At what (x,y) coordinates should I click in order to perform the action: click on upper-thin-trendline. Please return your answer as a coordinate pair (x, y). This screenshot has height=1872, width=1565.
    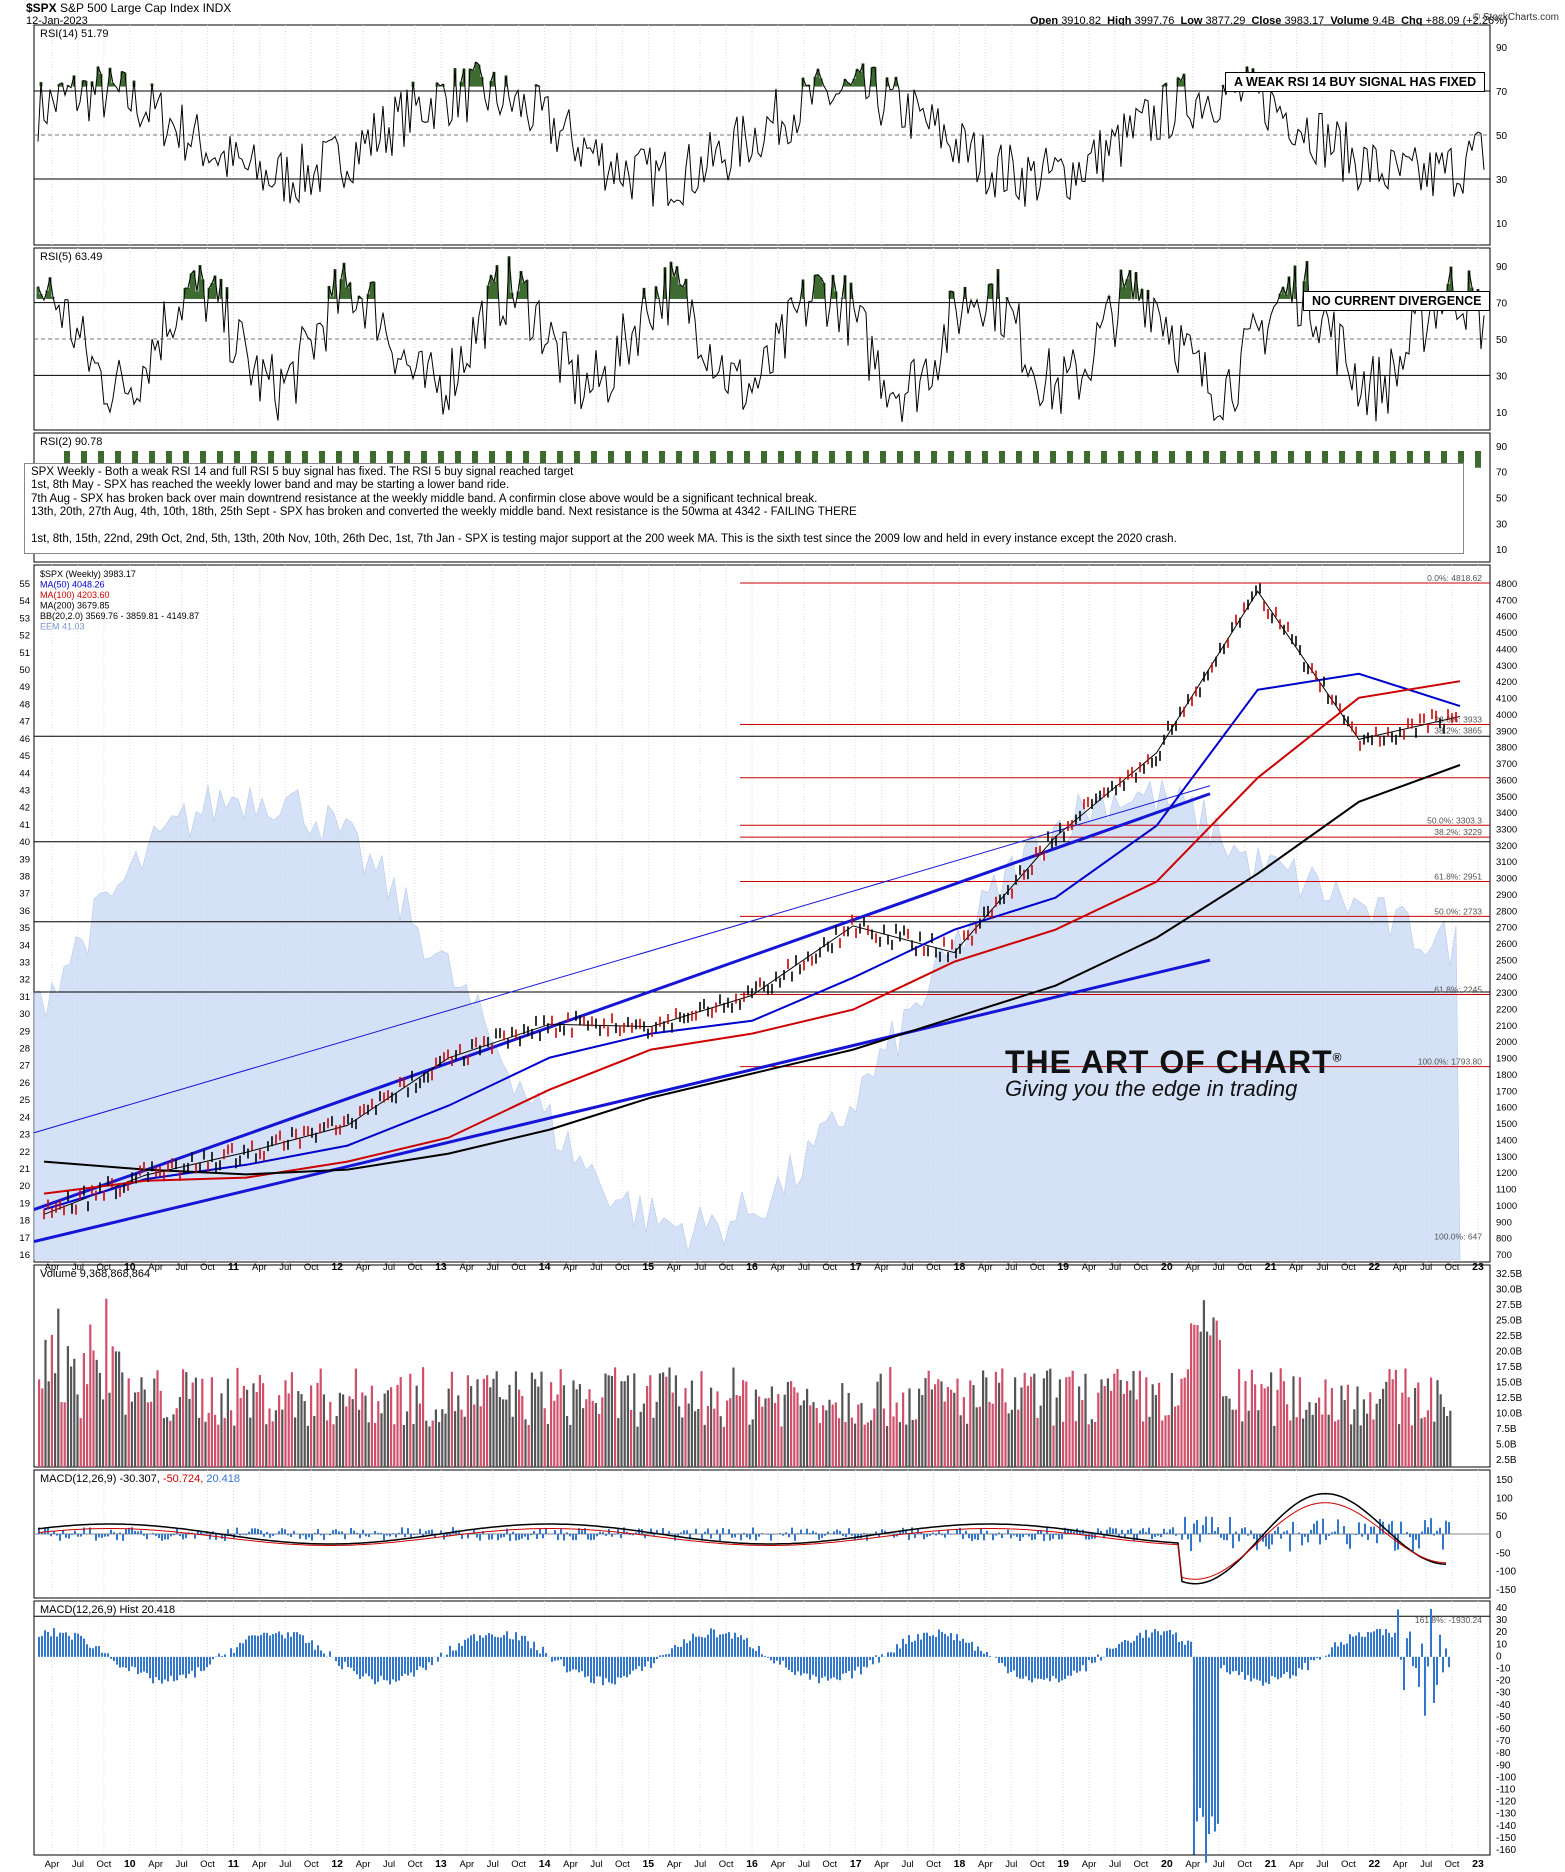
    Looking at the image, I should click on (622, 959).